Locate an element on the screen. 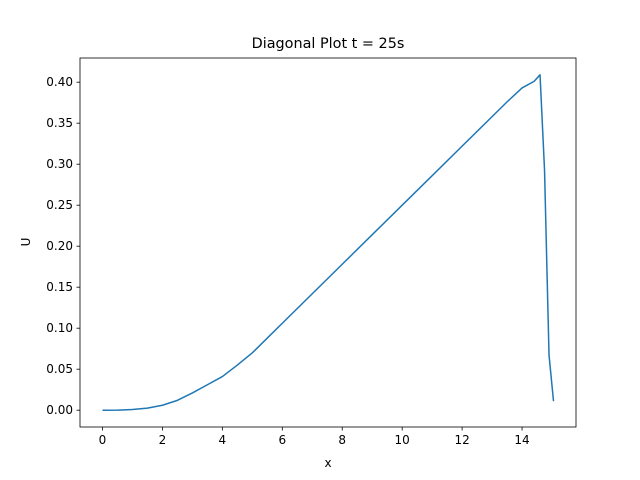 This screenshot has width=640, height=480. x-tick-label: 2 is located at coordinates (163, 440).